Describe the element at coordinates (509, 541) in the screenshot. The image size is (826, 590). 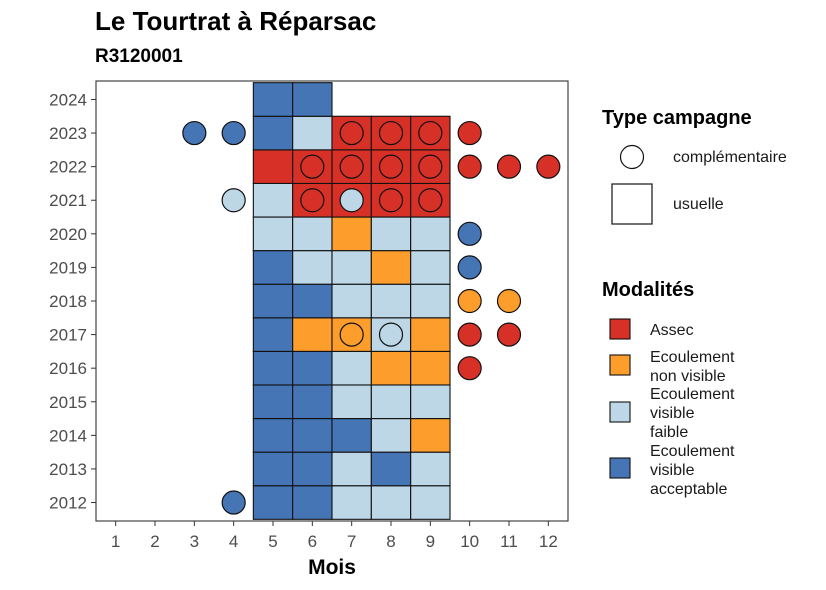
I see `x-tick-label: 11` at that location.